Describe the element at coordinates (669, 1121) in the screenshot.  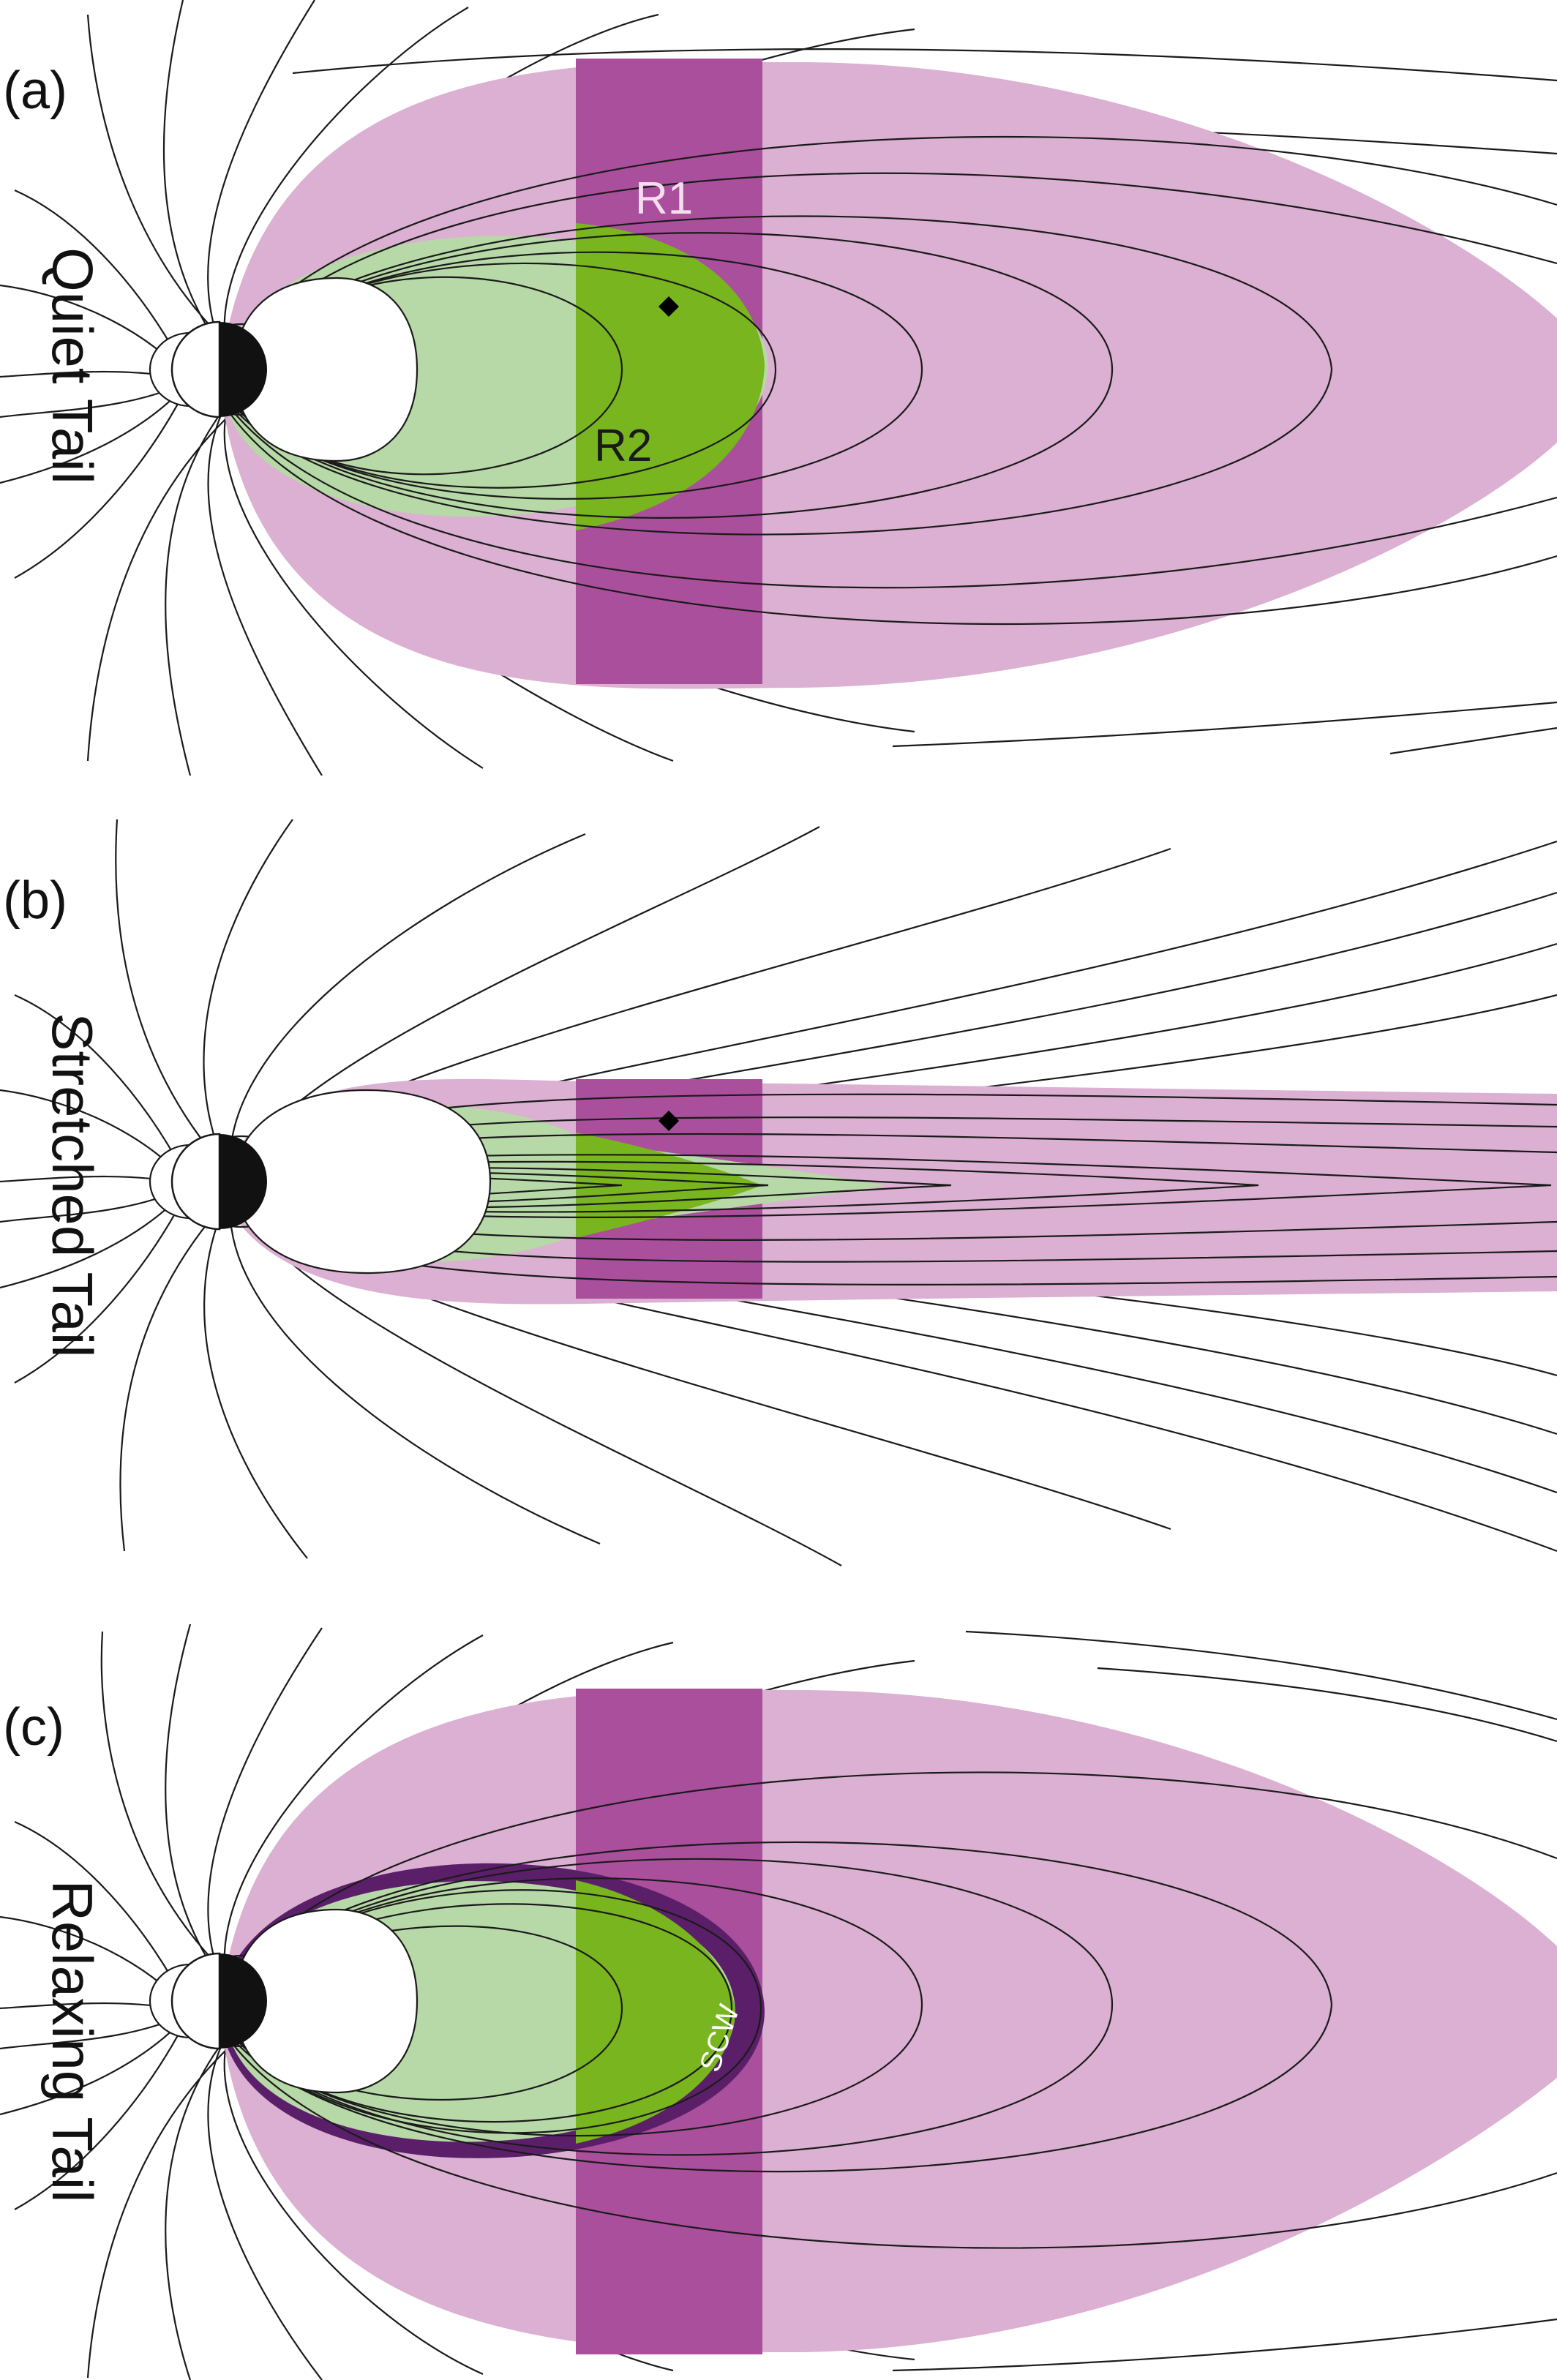
I see `marker-diamond-b` at that location.